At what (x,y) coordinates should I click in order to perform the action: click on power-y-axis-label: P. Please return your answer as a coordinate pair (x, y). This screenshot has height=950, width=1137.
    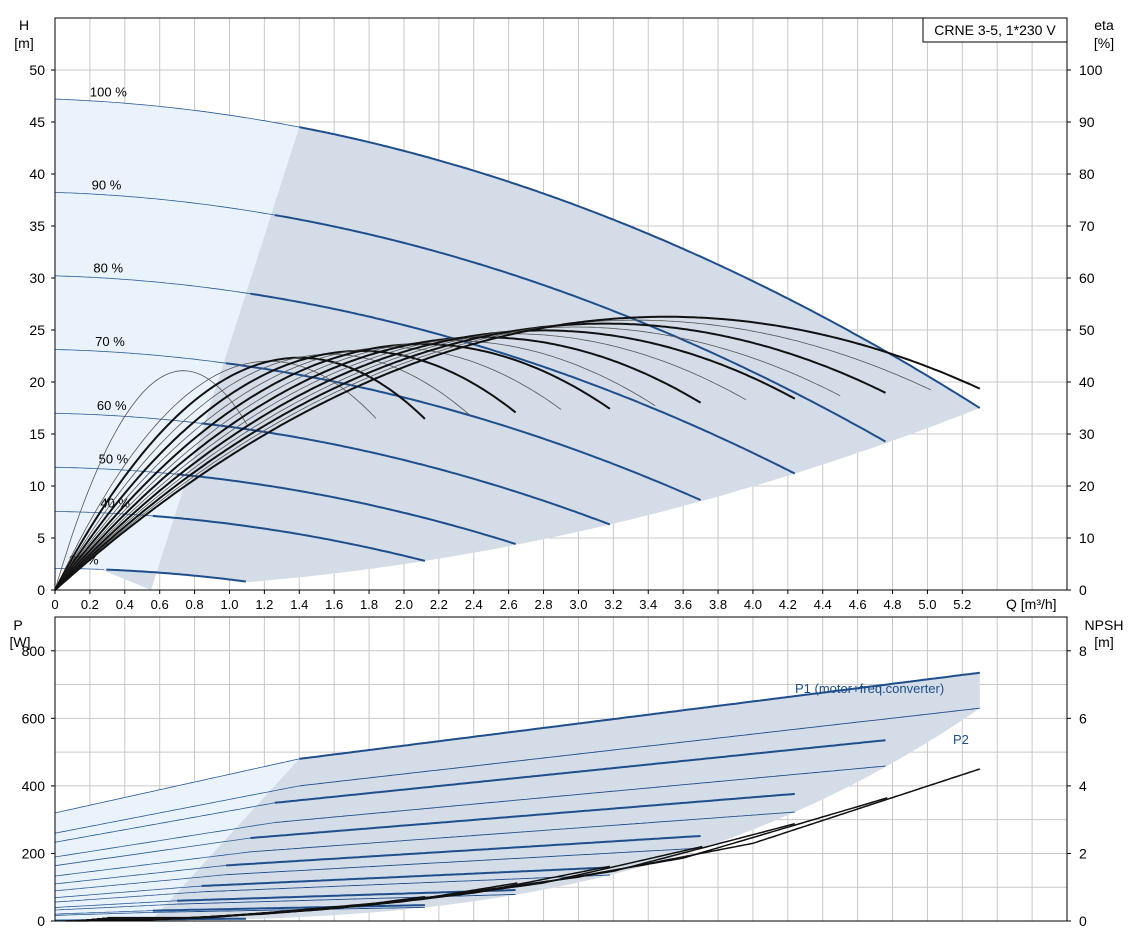
    Looking at the image, I should click on (17, 625).